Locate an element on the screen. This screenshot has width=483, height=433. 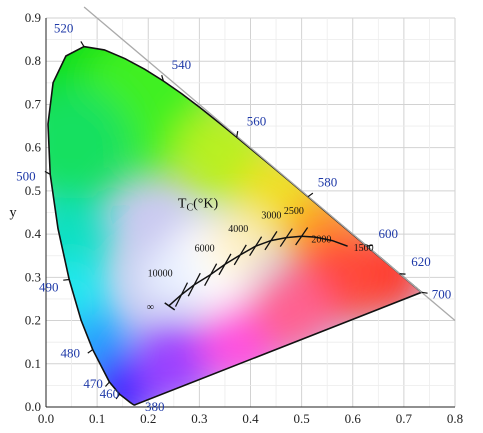
x-tick-label: 0.6 is located at coordinates (353, 418).